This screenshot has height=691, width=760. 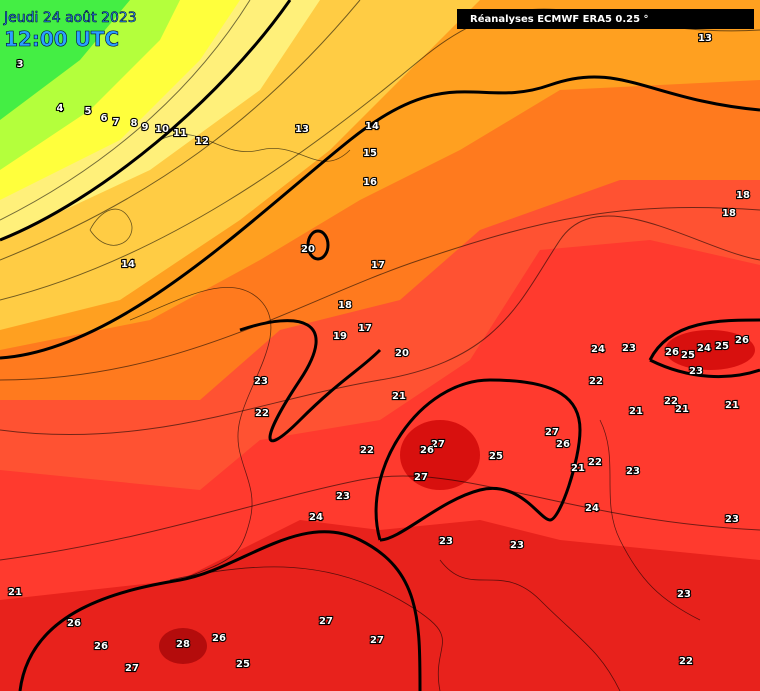 What do you see at coordinates (180, 133) in the screenshot?
I see `contour-label: 11` at bounding box center [180, 133].